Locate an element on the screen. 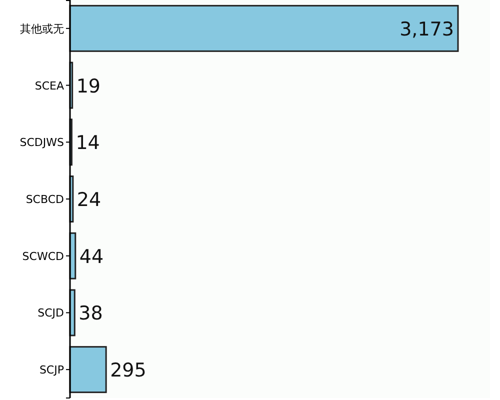 The width and height of the screenshot is (500, 400). data-label: 3,173 is located at coordinates (427, 29).